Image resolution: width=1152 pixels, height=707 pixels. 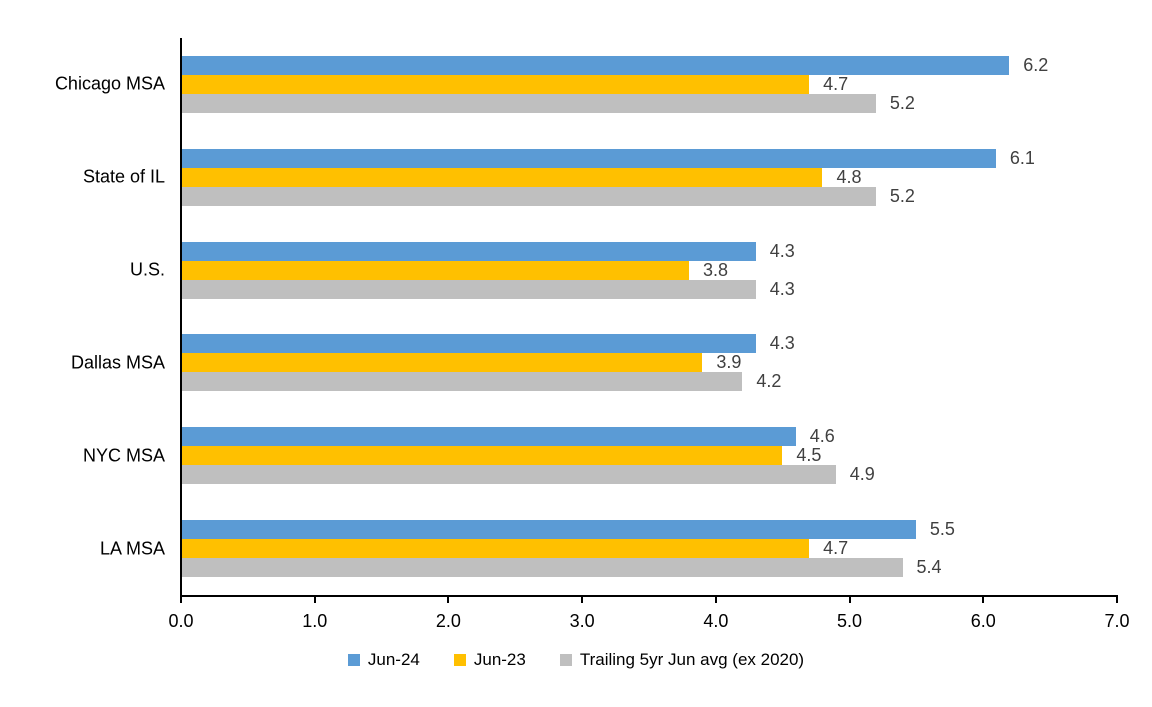 I want to click on bar-value-label: 4.8, so click(x=849, y=176).